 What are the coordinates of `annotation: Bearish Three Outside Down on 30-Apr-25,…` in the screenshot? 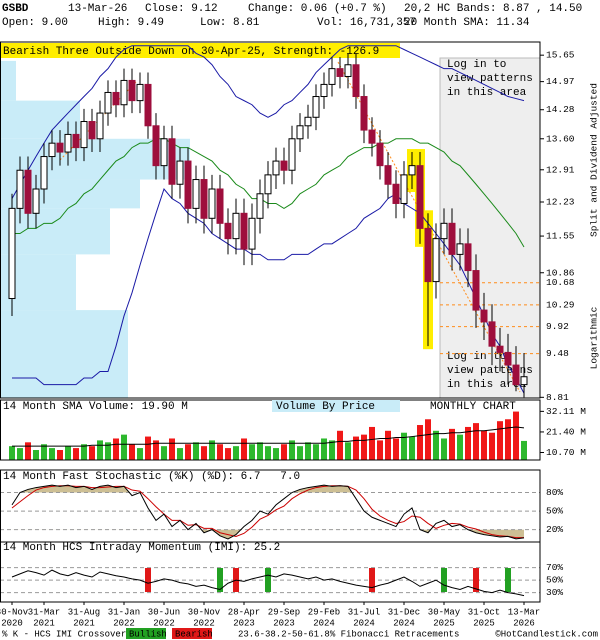 It's located at (191, 52).